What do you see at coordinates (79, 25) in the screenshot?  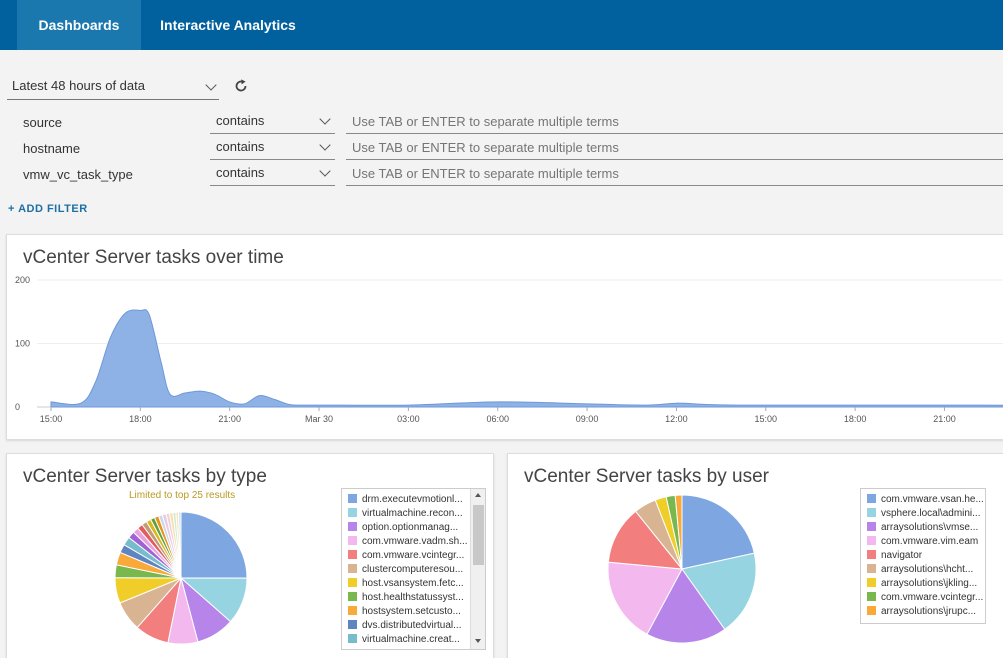 I see `tab-dashboards: Dashboards` at bounding box center [79, 25].